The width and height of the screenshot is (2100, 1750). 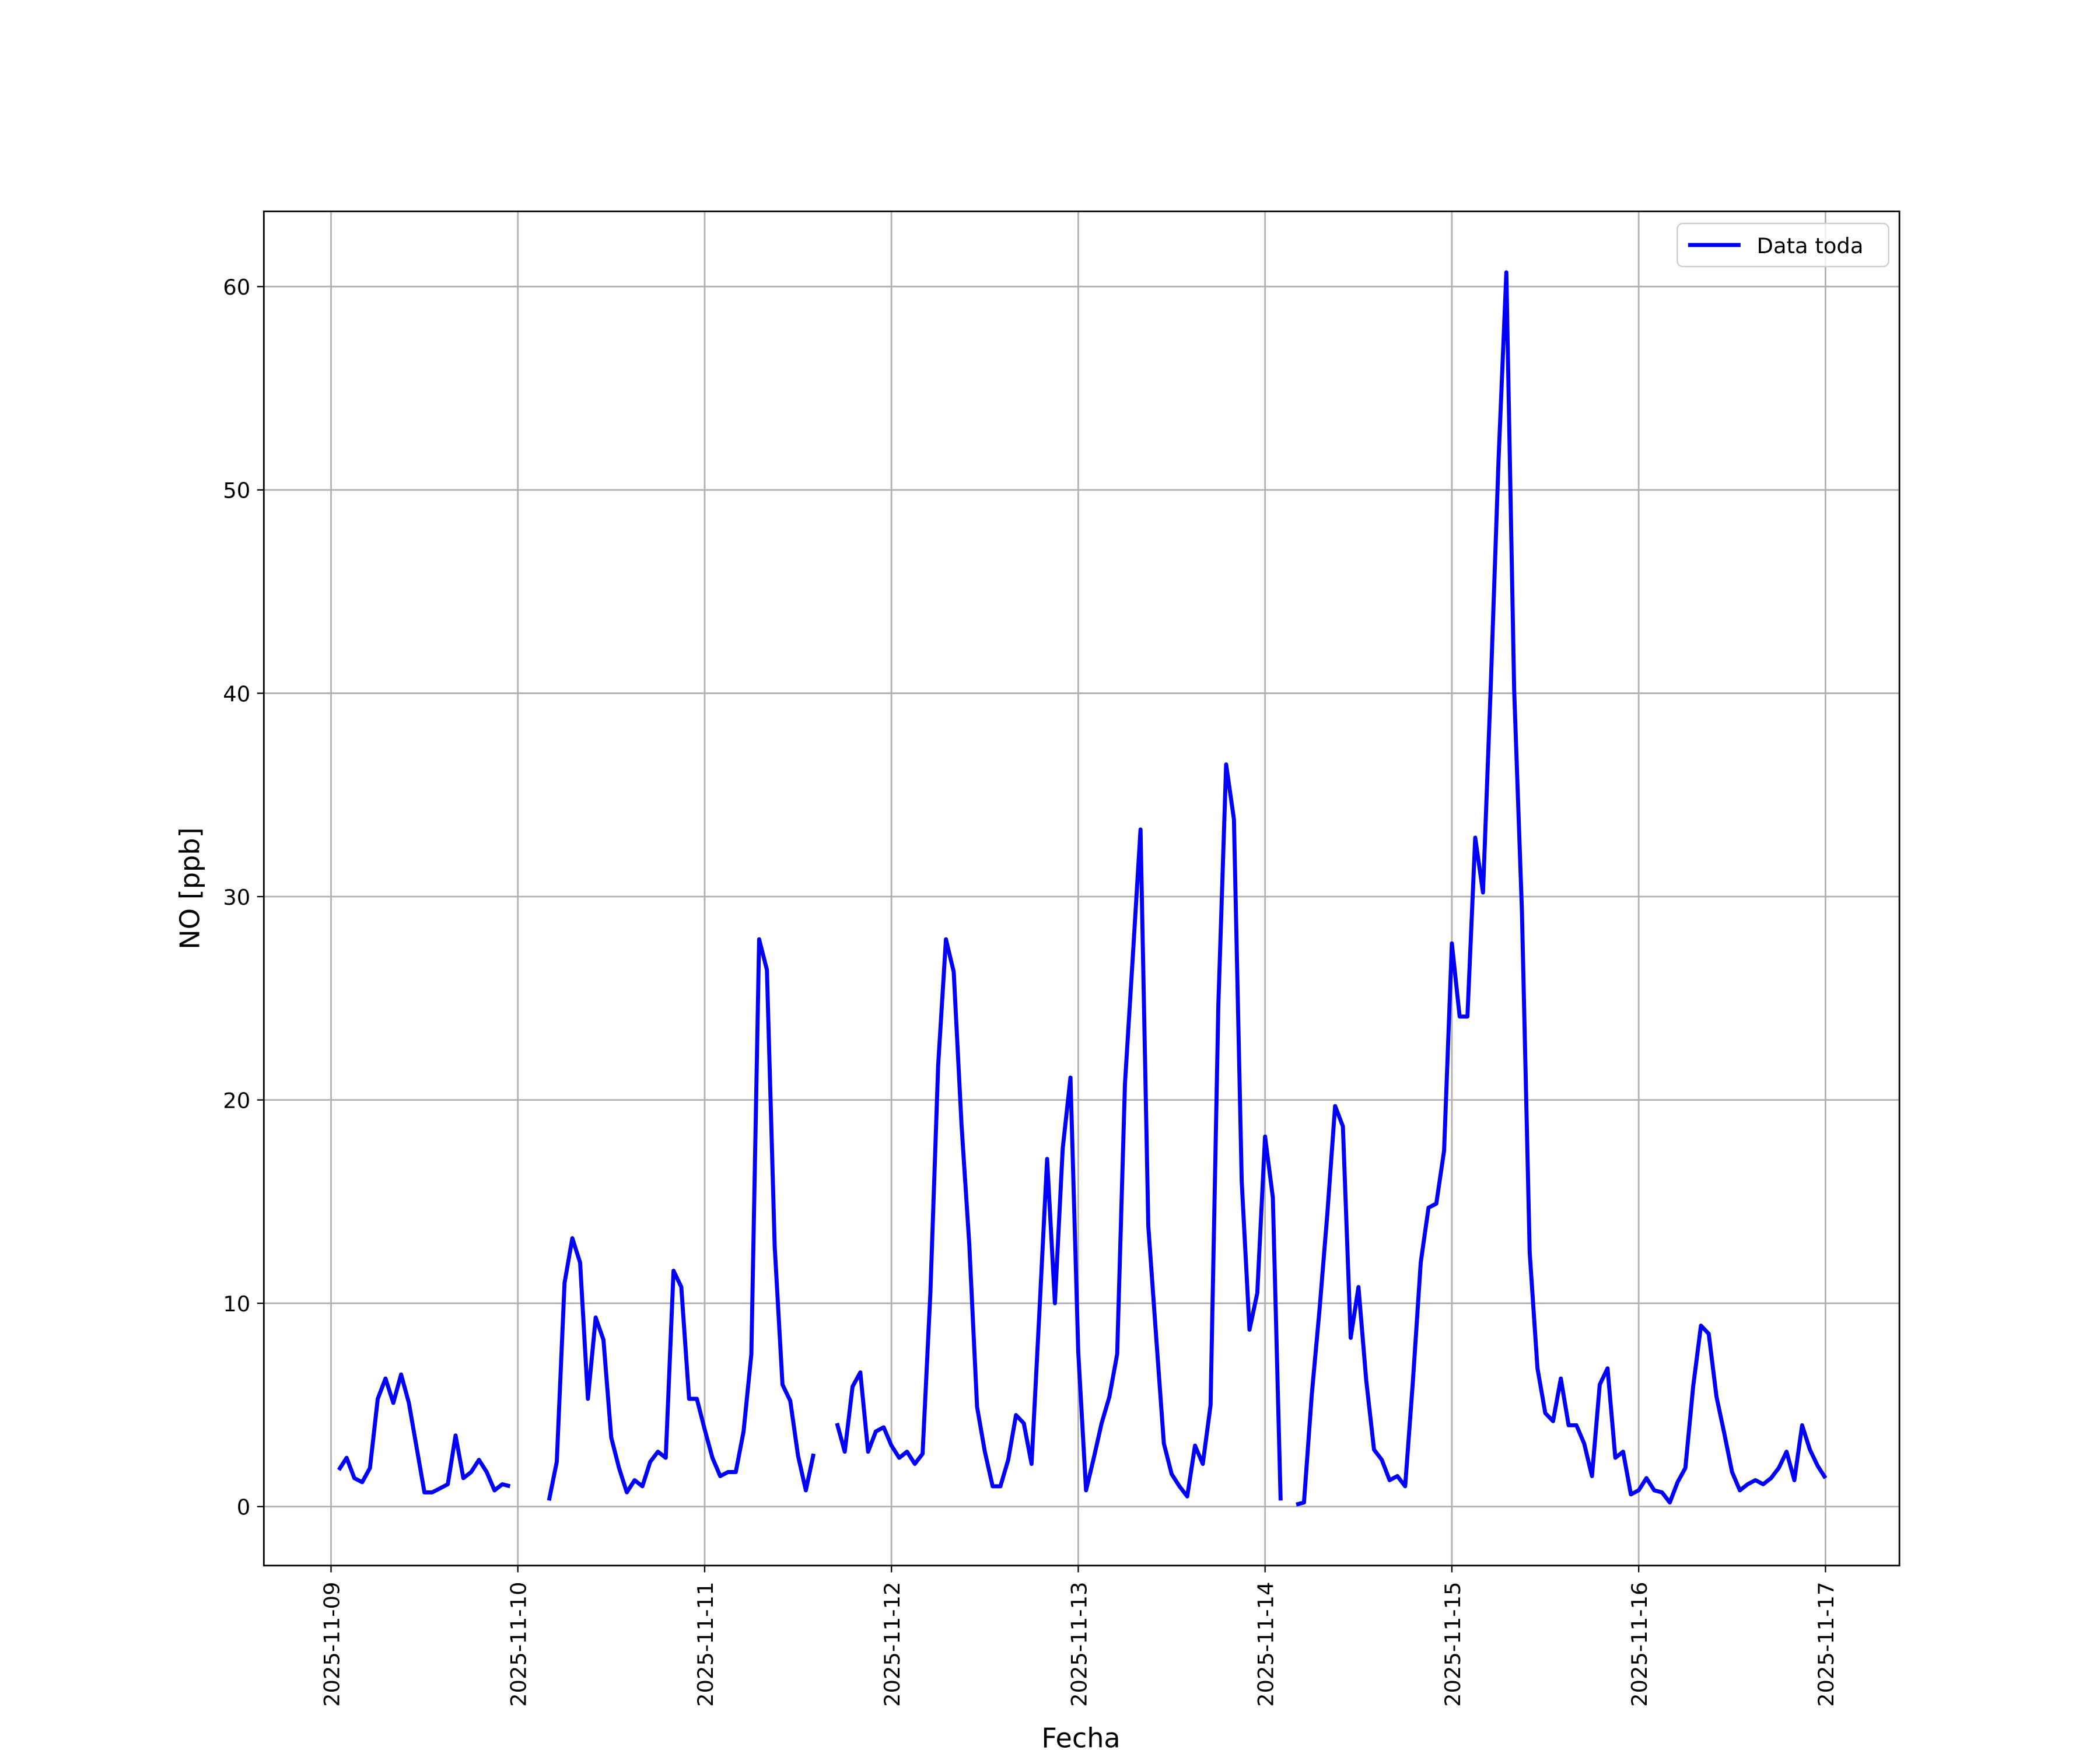 What do you see at coordinates (1078, 1644) in the screenshot?
I see `x-tick-label: 2025-11-13` at bounding box center [1078, 1644].